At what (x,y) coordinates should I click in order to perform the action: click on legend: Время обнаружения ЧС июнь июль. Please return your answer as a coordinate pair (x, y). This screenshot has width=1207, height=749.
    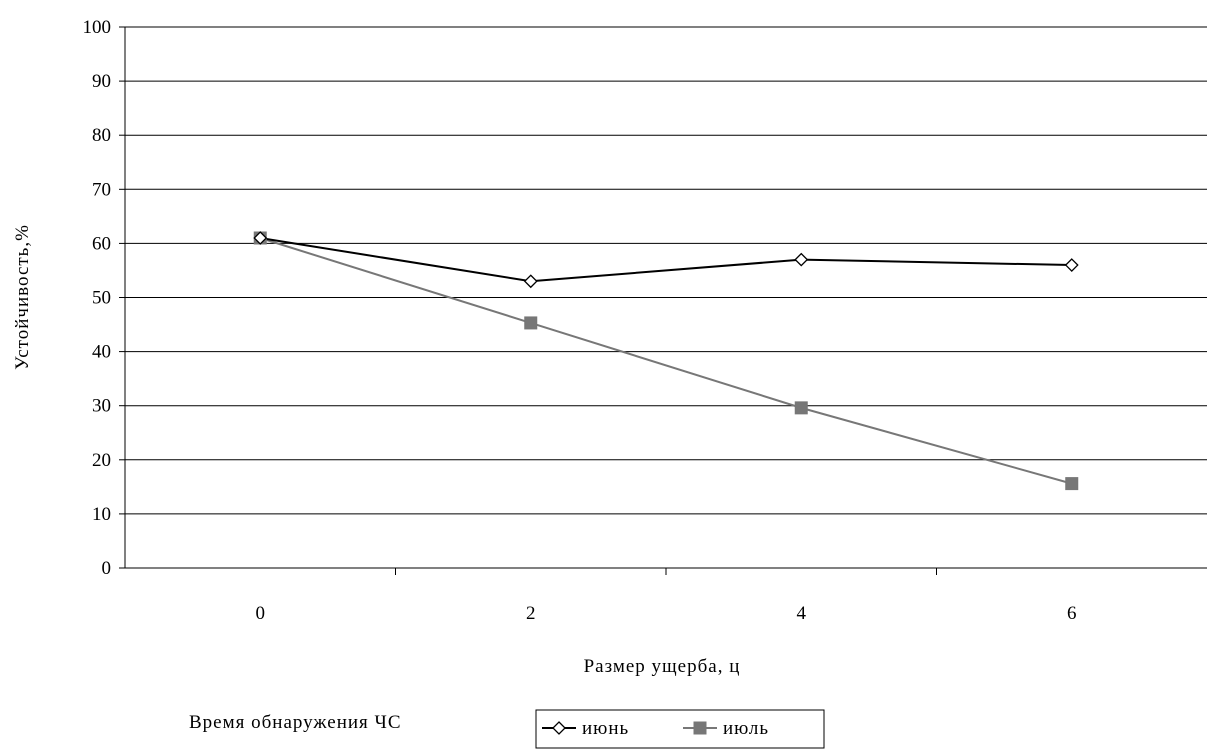
    Looking at the image, I should click on (507, 729).